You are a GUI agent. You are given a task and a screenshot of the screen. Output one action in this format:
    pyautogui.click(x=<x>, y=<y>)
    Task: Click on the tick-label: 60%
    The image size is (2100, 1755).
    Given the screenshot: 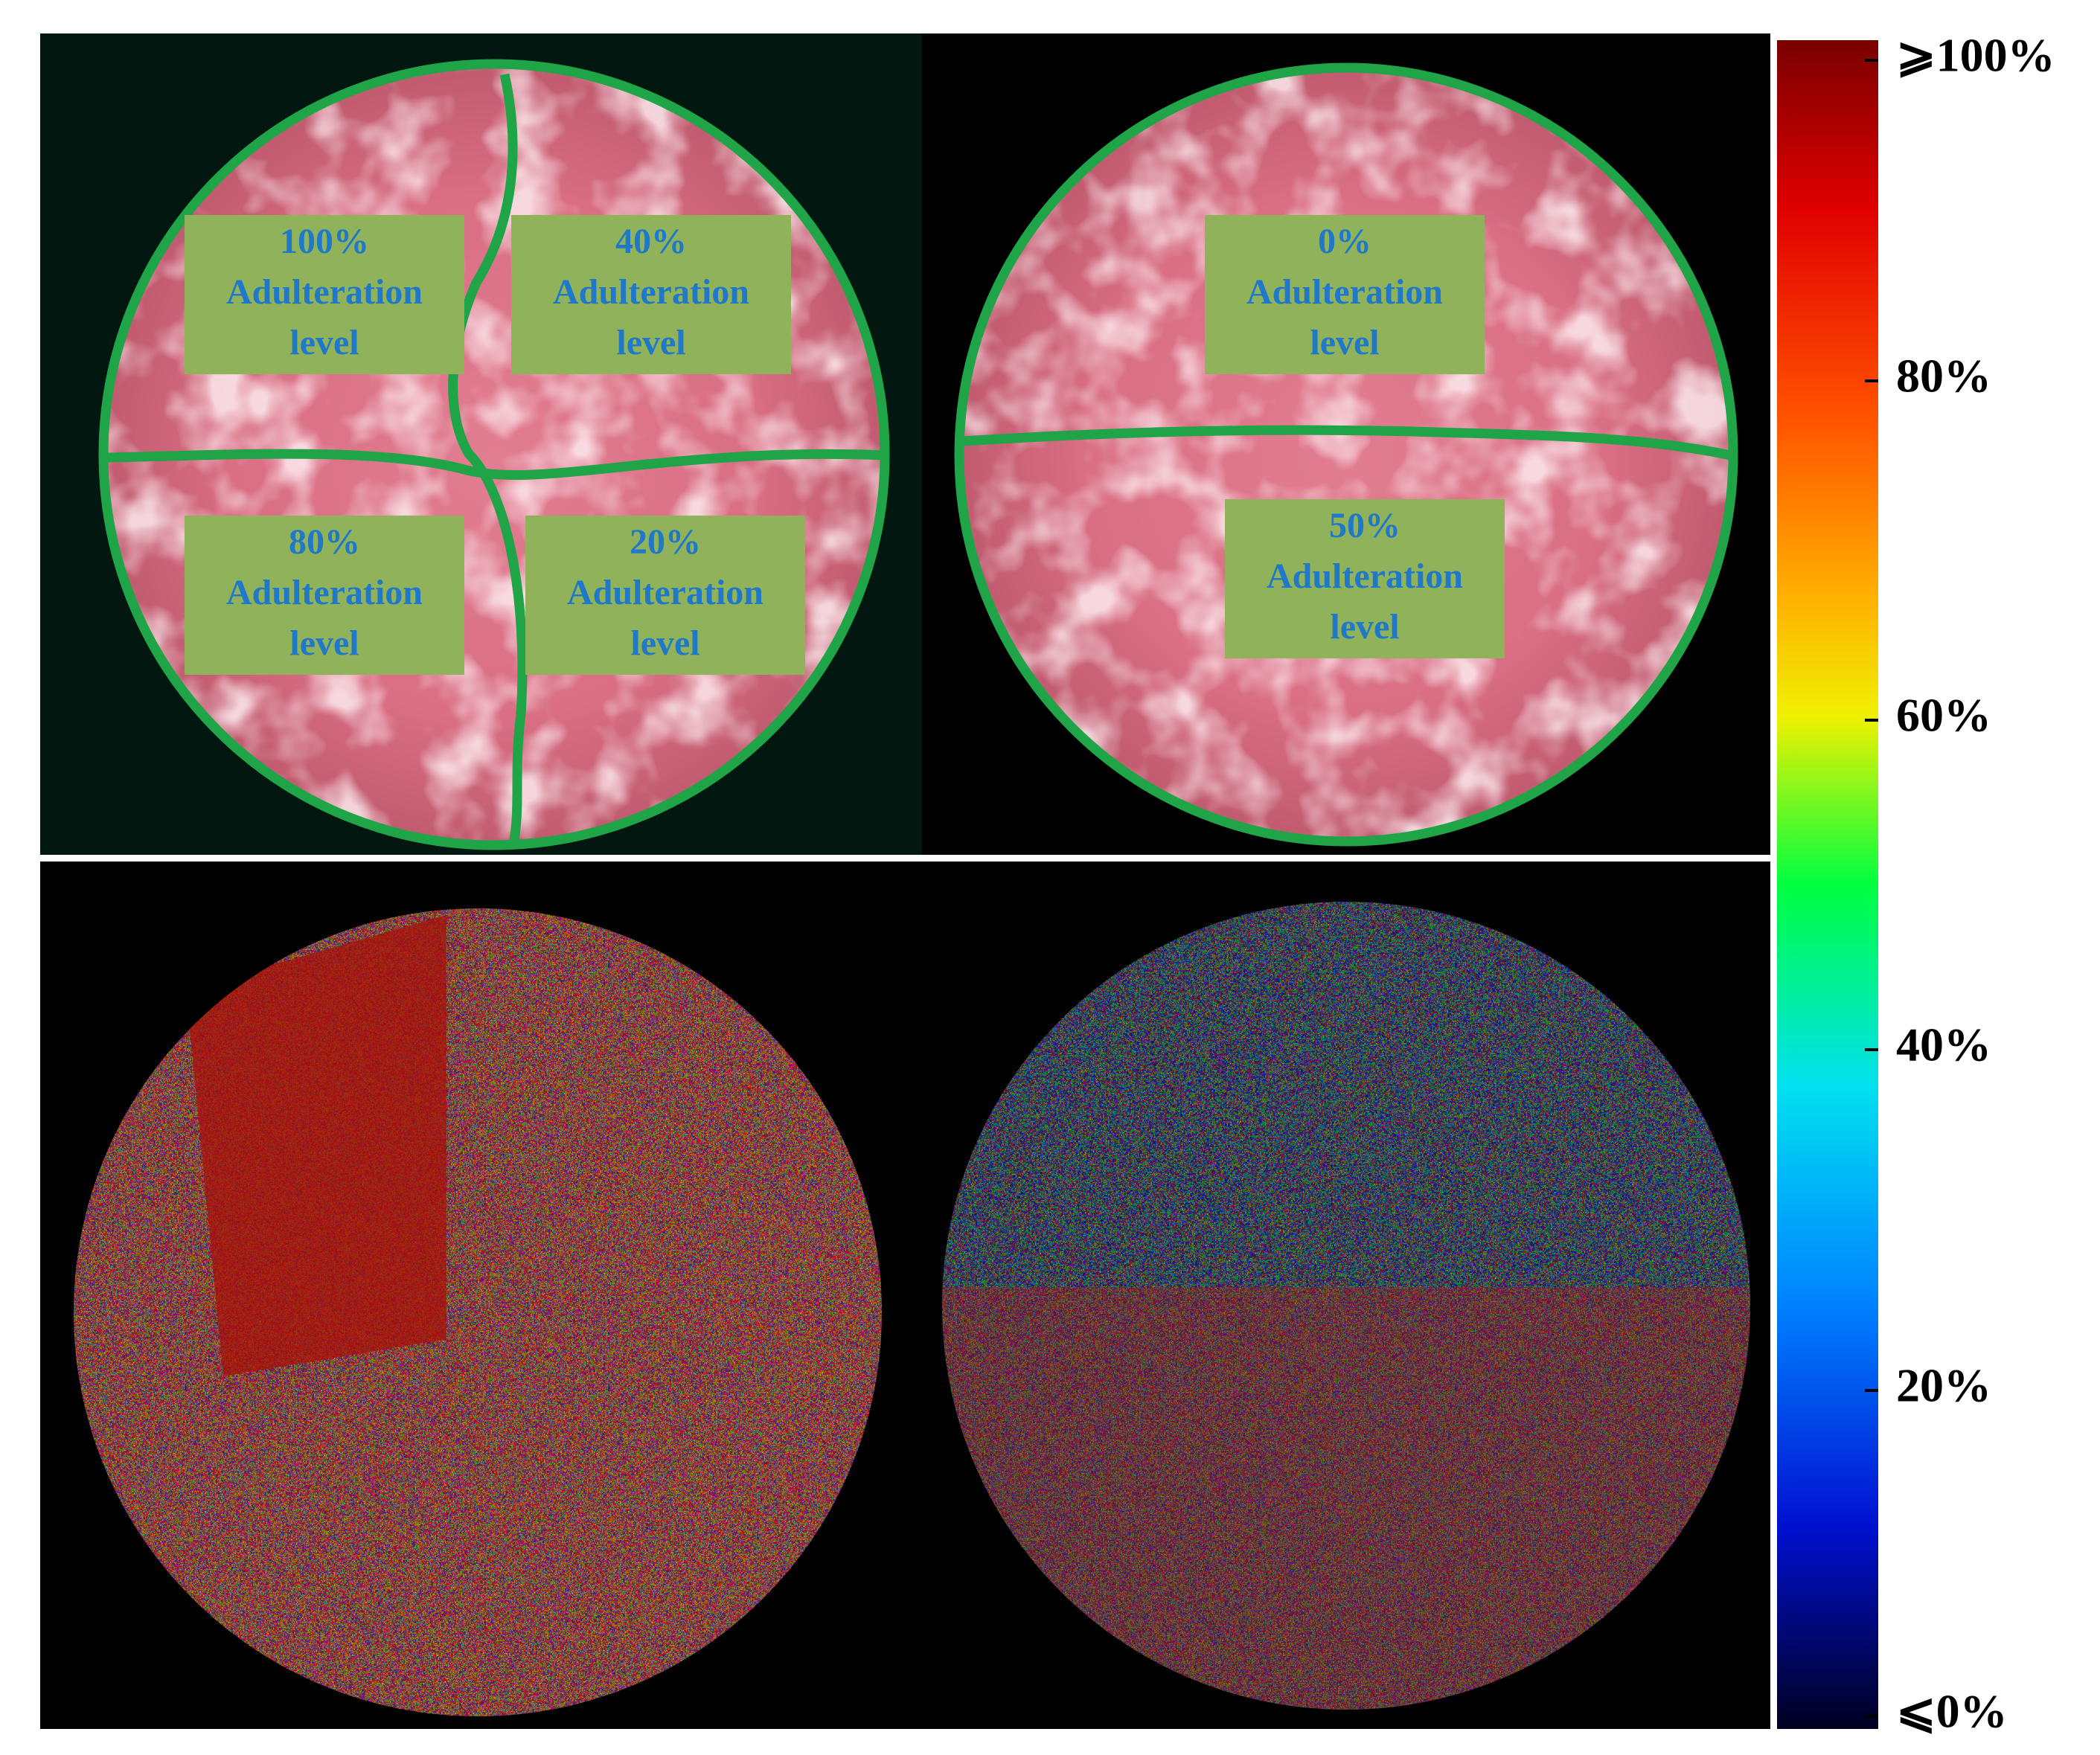 What is the action you would take?
    pyautogui.click(x=1944, y=716)
    